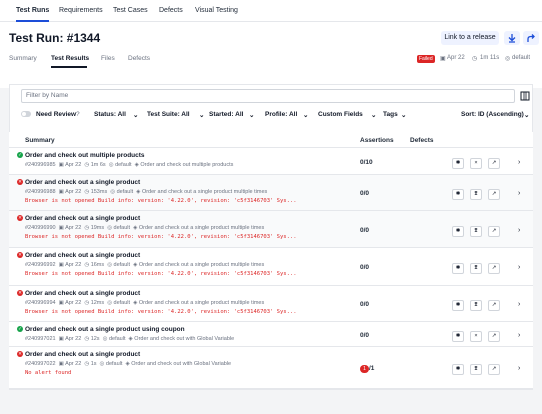 The width and height of the screenshot is (542, 414). What do you see at coordinates (108, 58) in the screenshot?
I see `tab-files: Files` at bounding box center [108, 58].